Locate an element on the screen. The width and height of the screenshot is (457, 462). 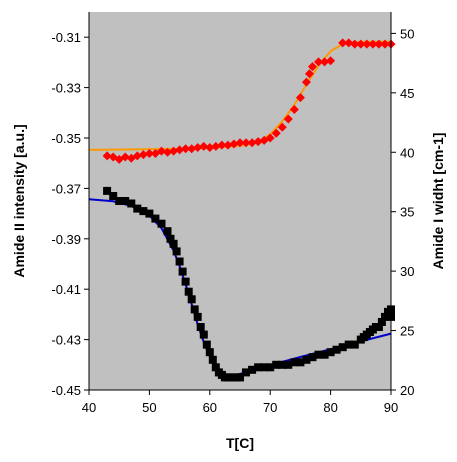
x-axis-title: T[C] is located at coordinates (240, 443).